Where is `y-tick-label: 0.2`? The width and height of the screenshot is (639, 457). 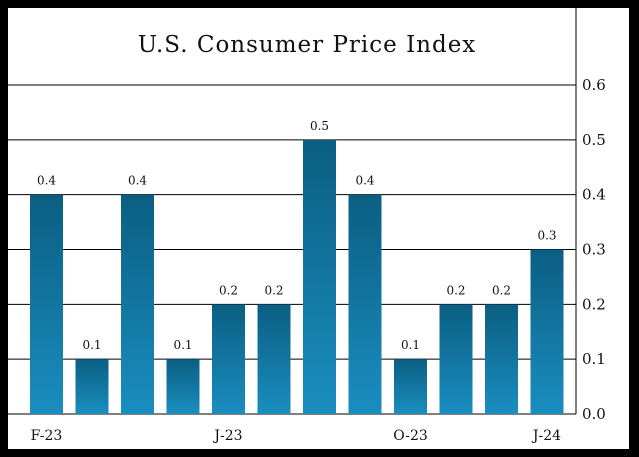 y-tick-label: 0.2 is located at coordinates (594, 304).